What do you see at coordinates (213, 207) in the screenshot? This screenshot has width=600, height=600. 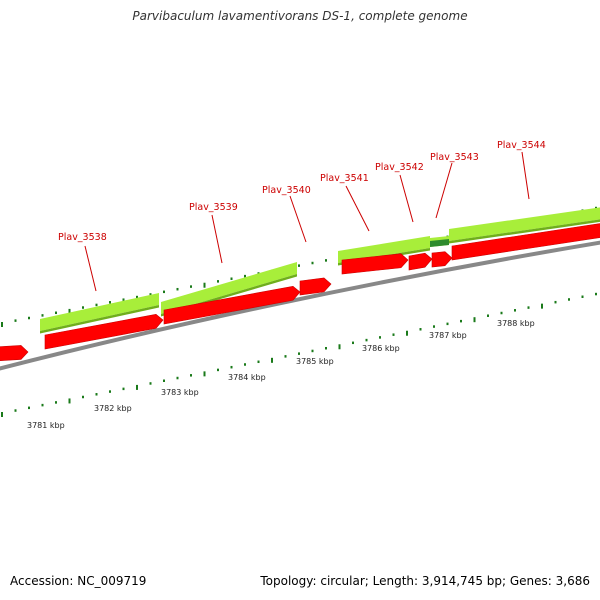 I see `gene-label: Plav_3539` at bounding box center [213, 207].